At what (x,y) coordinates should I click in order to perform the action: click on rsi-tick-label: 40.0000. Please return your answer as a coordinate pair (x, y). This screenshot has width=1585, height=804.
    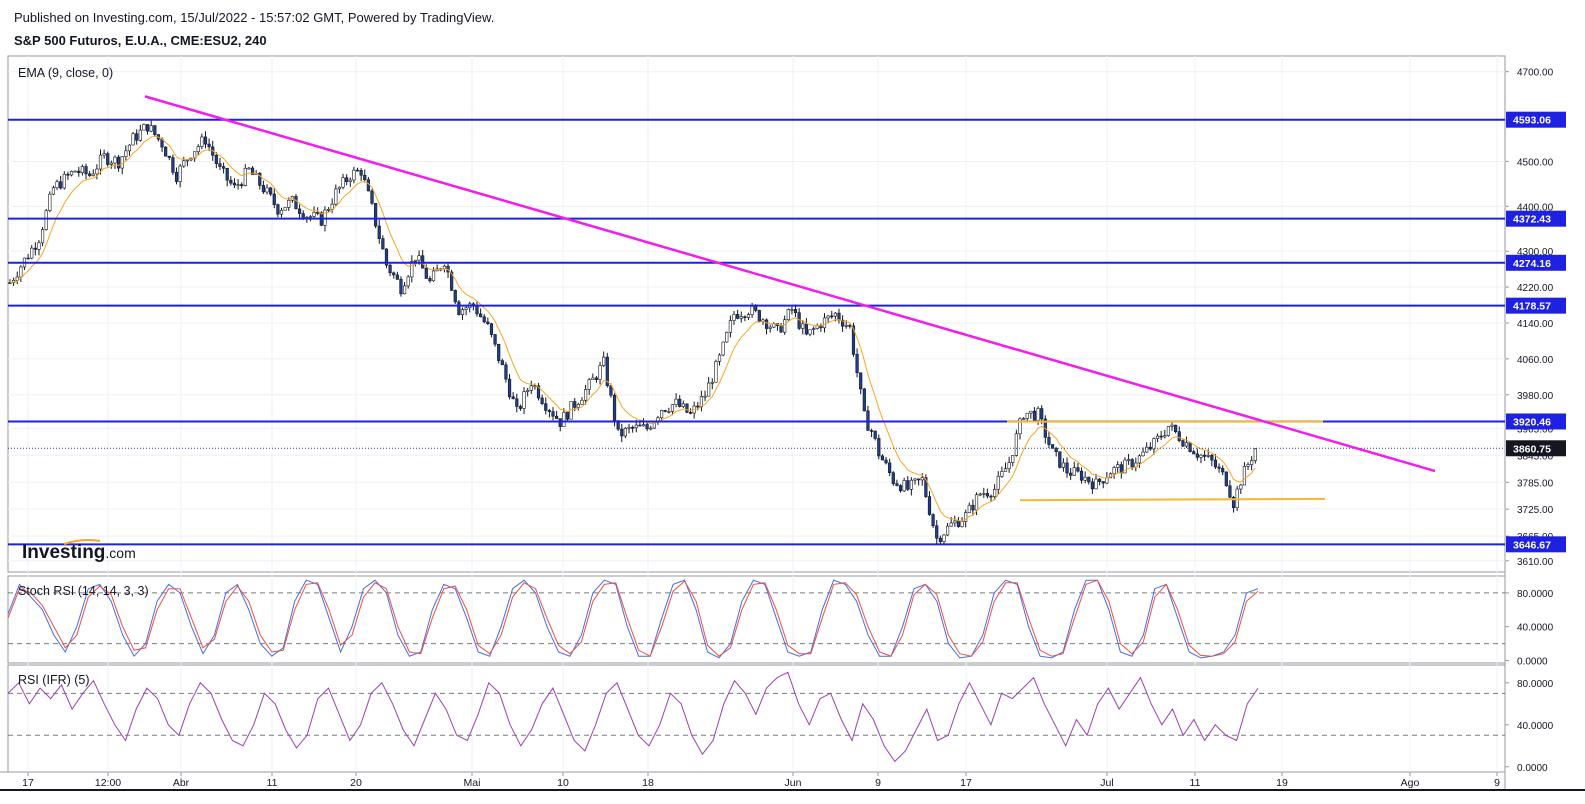
    Looking at the image, I should click on (1535, 726).